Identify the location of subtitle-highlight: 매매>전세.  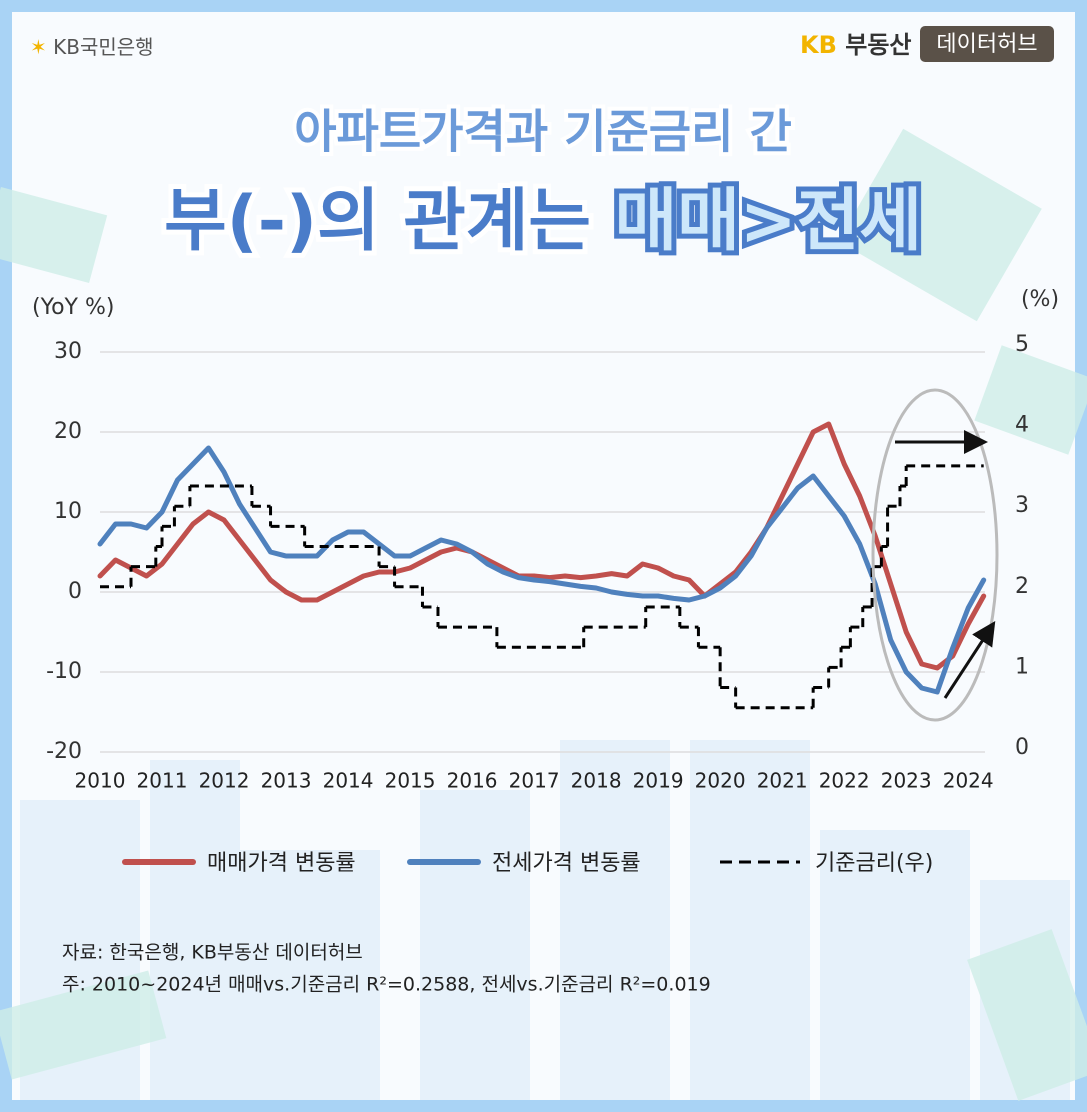
(768, 221).